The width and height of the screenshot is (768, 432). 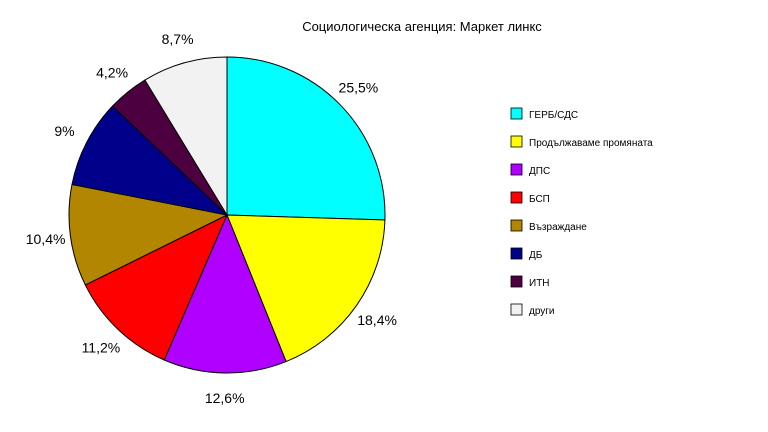 What do you see at coordinates (178, 39) in the screenshot?
I see `value-label-8: 8,7%` at bounding box center [178, 39].